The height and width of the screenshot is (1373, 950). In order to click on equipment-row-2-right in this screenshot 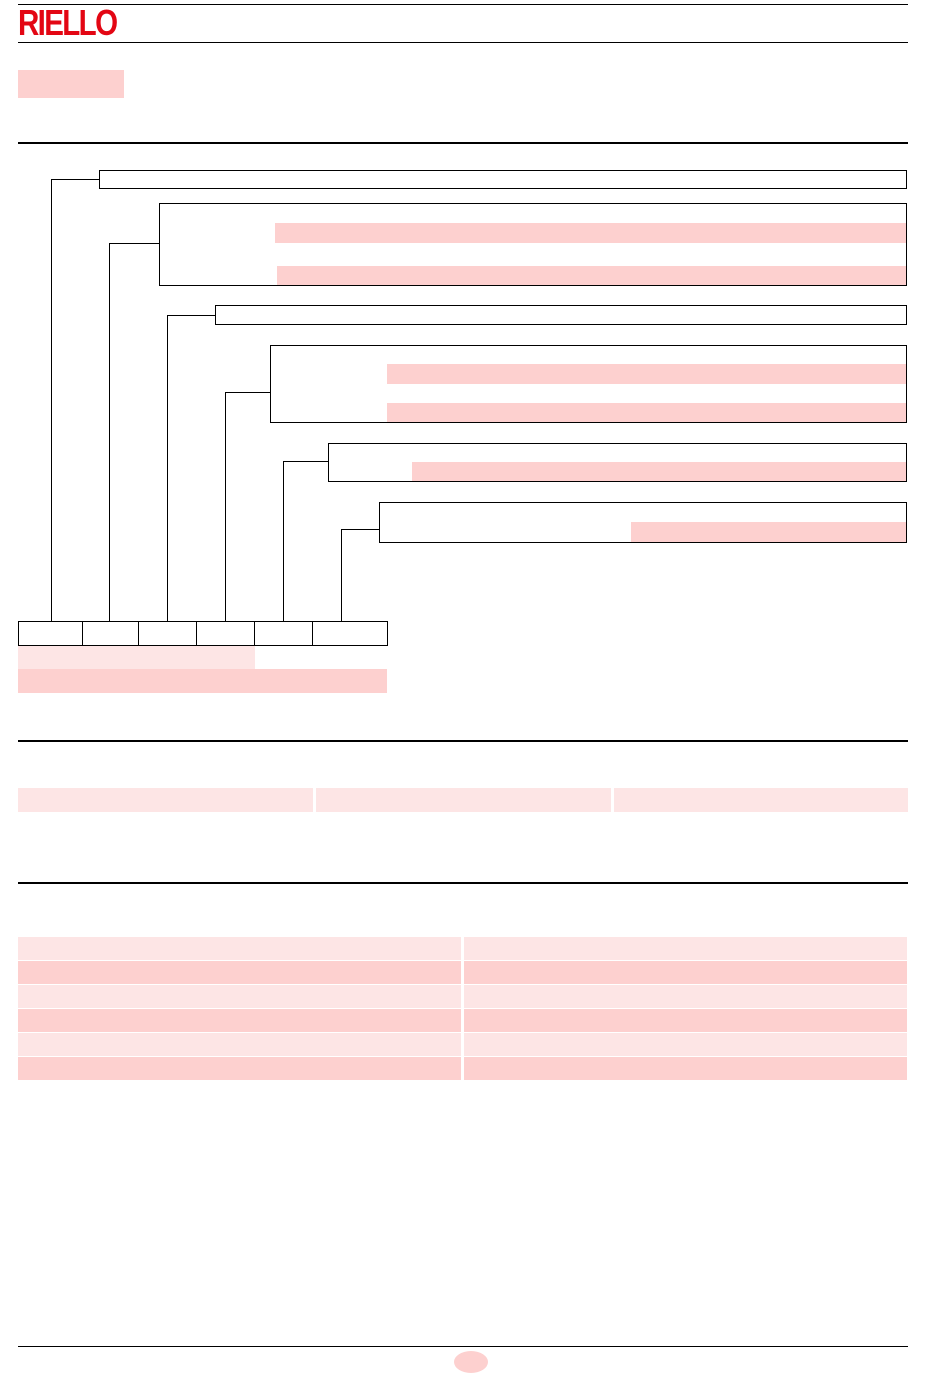, I will do `click(685, 972)`.